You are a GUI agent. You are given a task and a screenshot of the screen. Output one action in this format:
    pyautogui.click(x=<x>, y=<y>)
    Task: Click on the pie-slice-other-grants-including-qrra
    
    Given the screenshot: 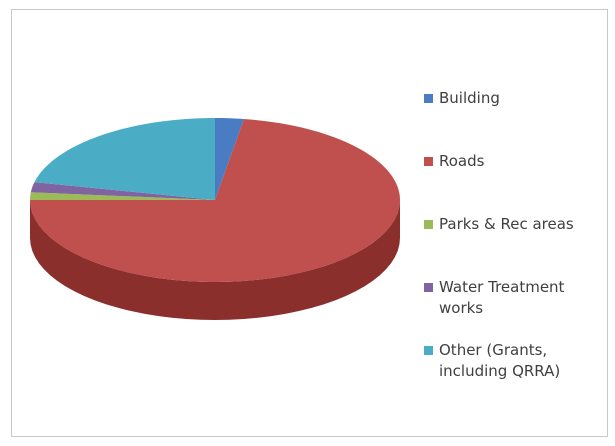 What is the action you would take?
    pyautogui.click(x=125, y=159)
    